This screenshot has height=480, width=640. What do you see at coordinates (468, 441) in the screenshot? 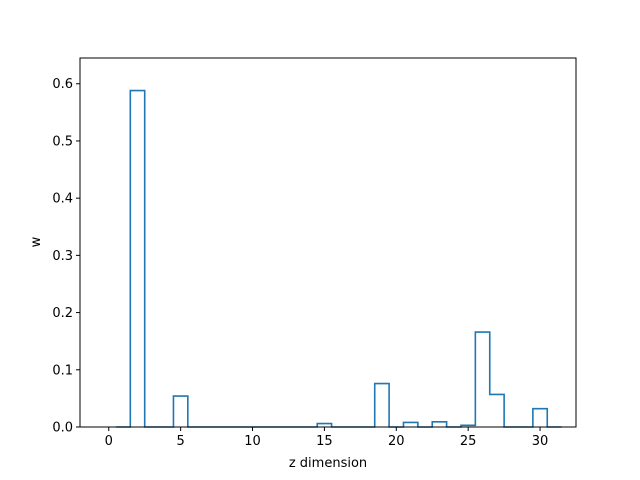
I see `x-tick-label: 25` at bounding box center [468, 441].